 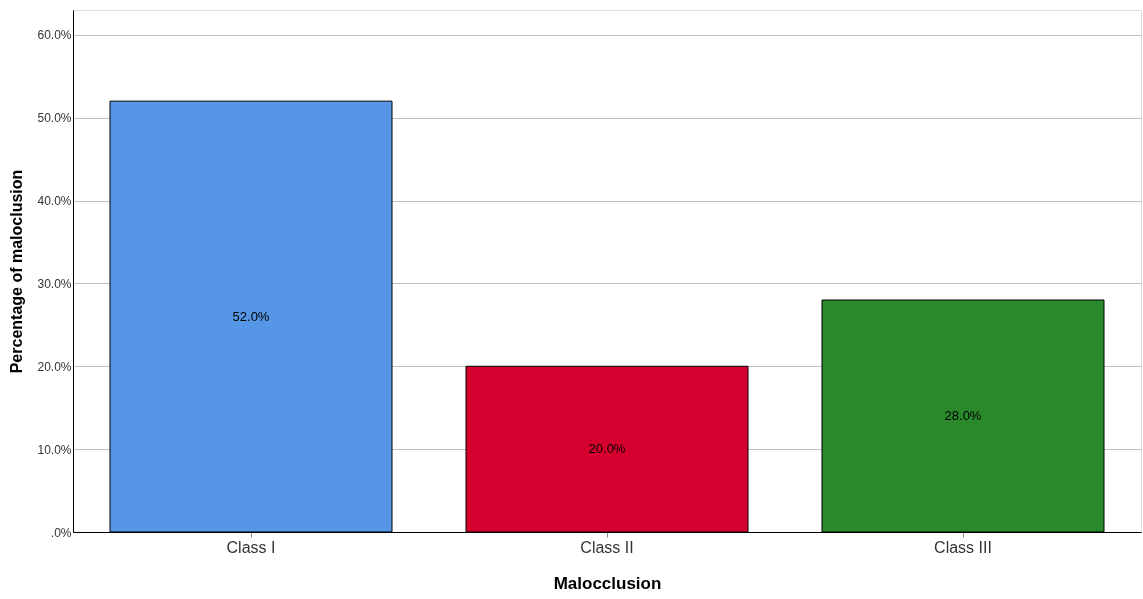 I want to click on y-tick-label: 50.0%, so click(x=54, y=118).